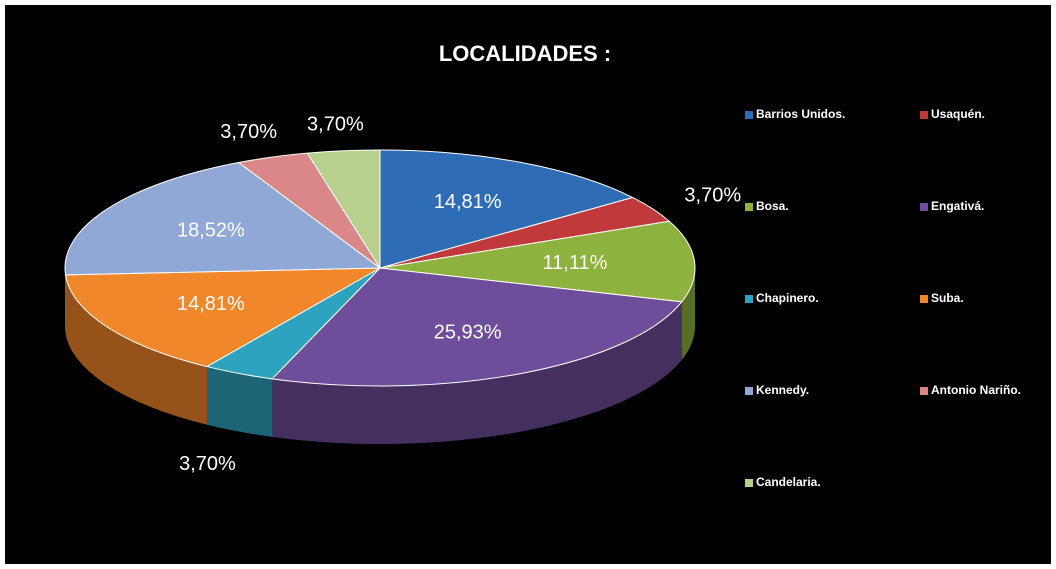 Image resolution: width=1056 pixels, height=569 pixels. I want to click on legend-label: Usaquén., so click(958, 114).